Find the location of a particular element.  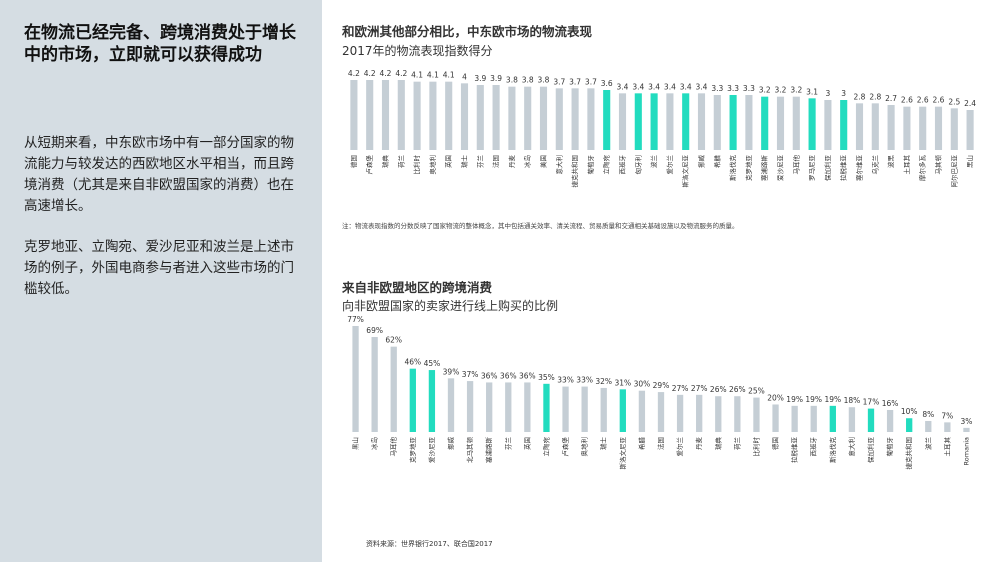

value-label: 33% is located at coordinates (565, 380).